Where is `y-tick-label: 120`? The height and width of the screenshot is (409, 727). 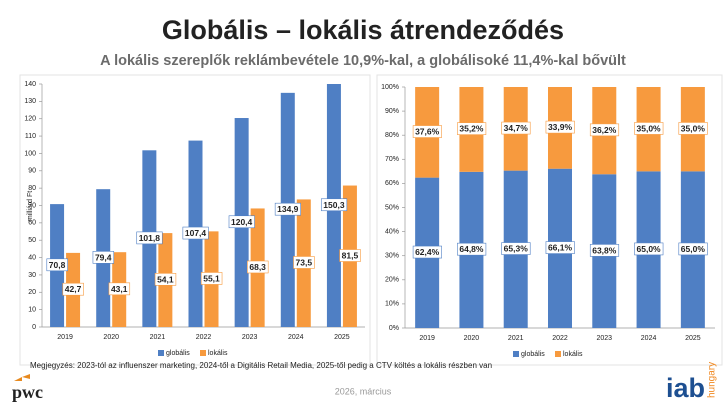 y-tick-label: 120 is located at coordinates (30, 119).